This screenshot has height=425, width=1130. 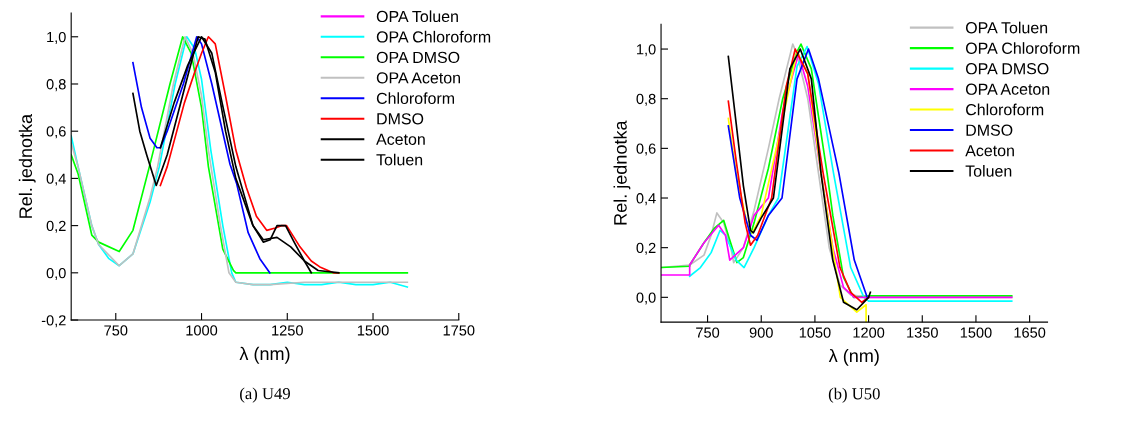 What do you see at coordinates (459, 330) in the screenshot?
I see `x-tick-label: 1750` at bounding box center [459, 330].